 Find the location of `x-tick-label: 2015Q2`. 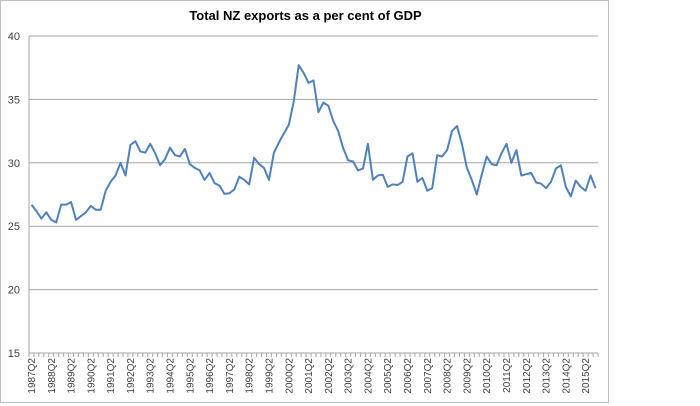

x-tick-label: 2015Q2 is located at coordinates (586, 376).